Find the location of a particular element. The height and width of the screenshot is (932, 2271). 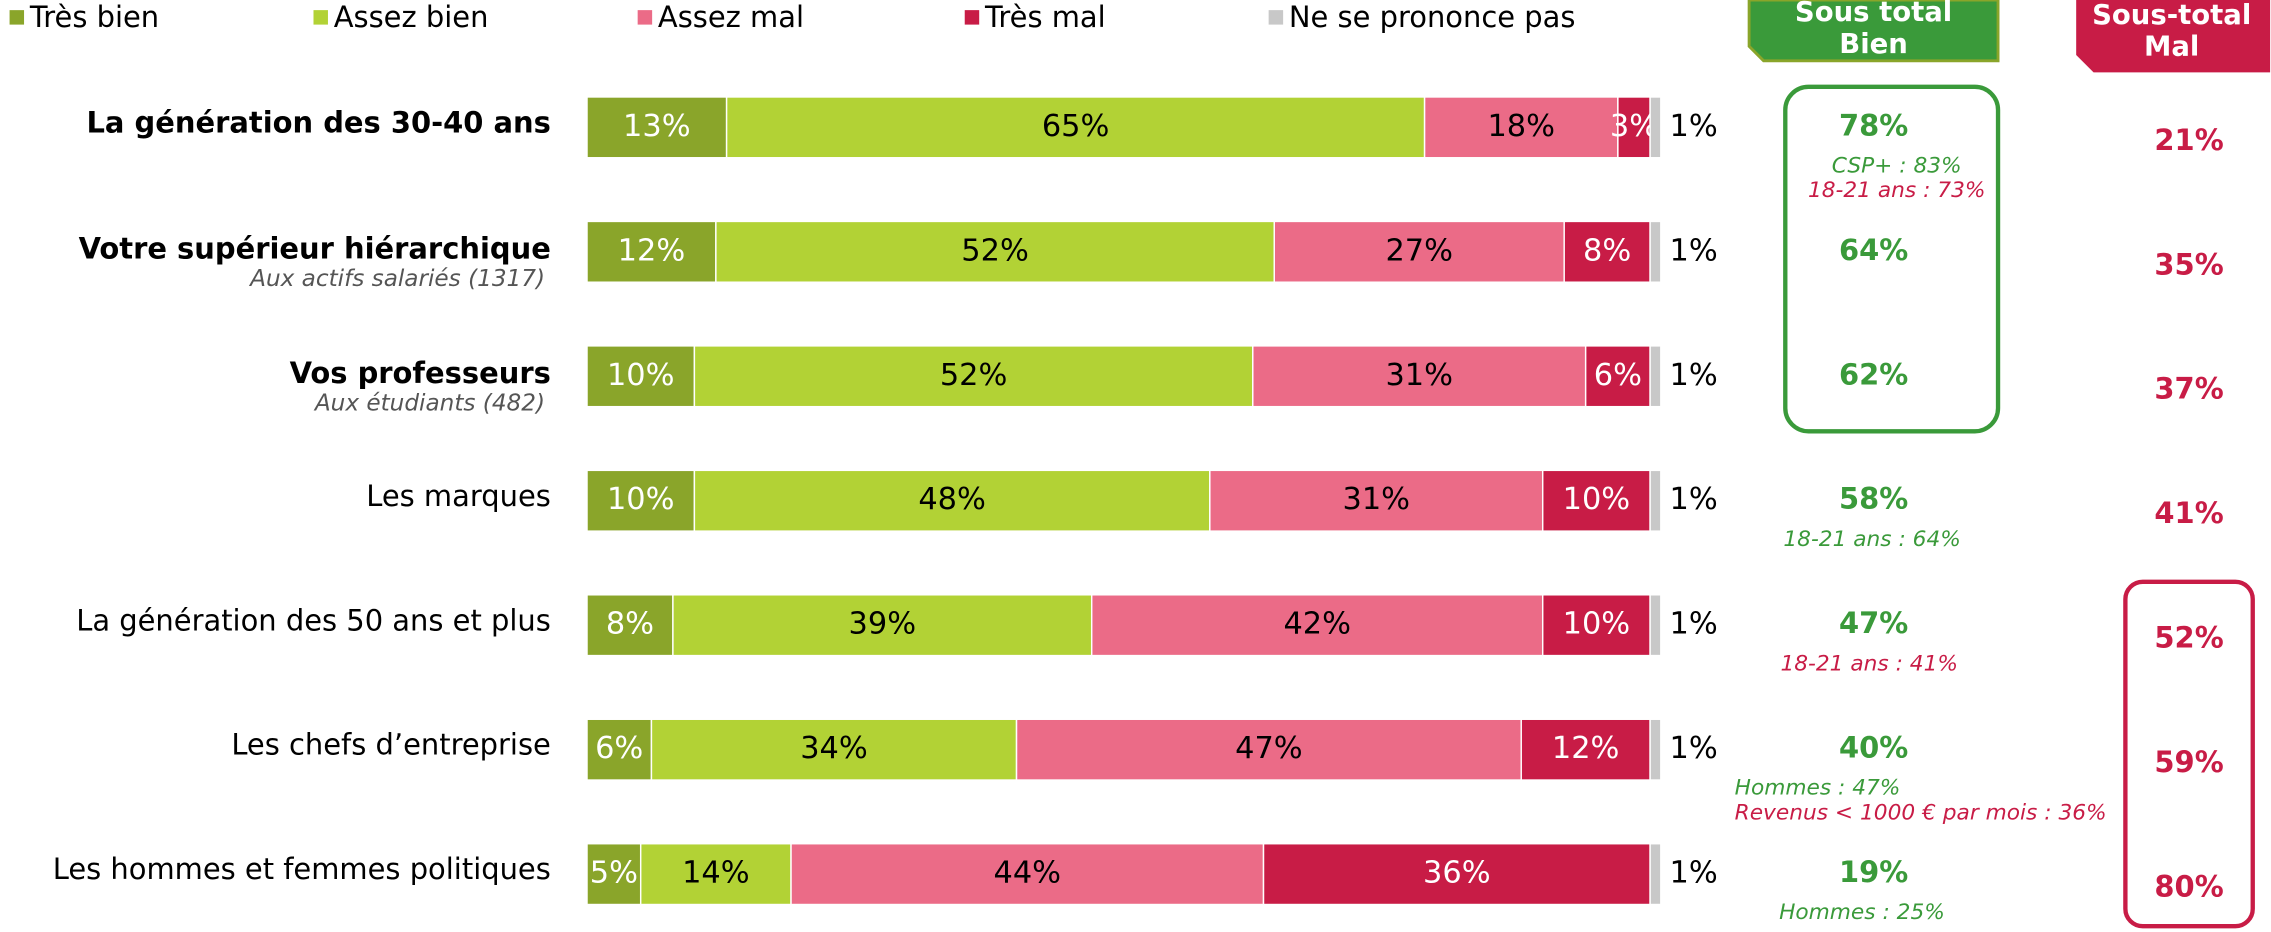

legend-label: Assez bien is located at coordinates (411, 17).